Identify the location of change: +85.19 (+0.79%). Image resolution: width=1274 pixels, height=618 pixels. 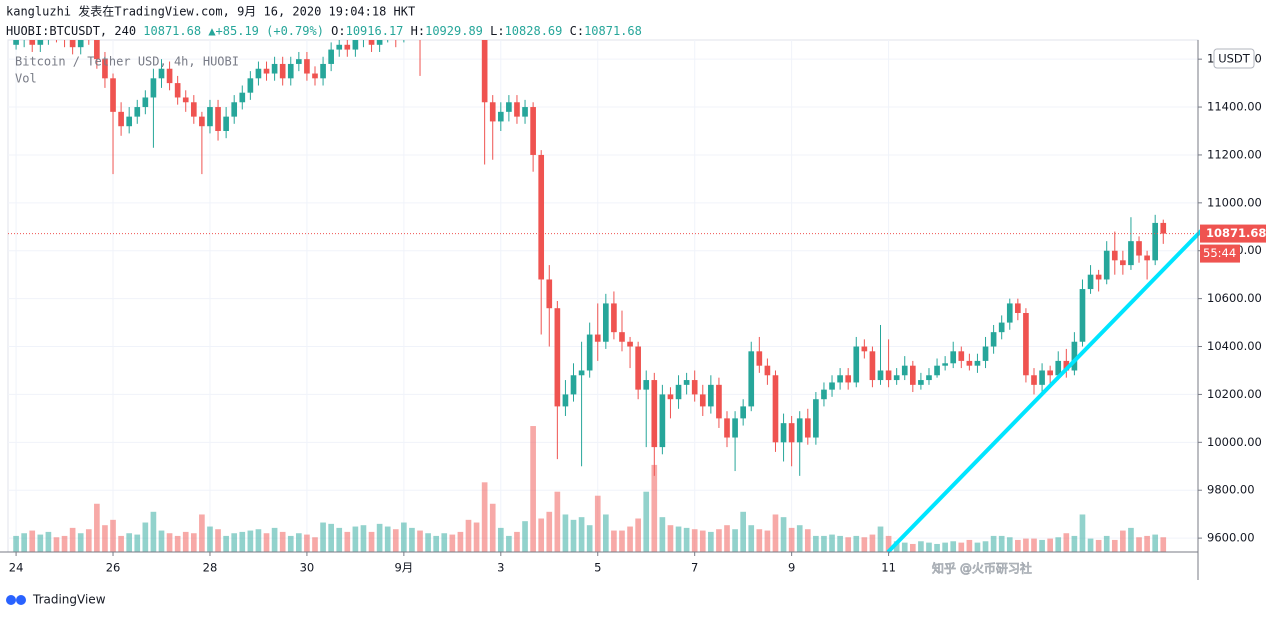
(270, 31).